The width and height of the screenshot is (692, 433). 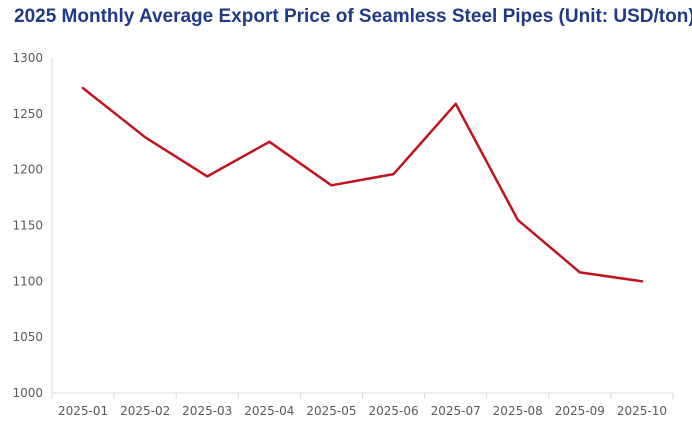 I want to click on x-tick-label: 2025-07, so click(x=456, y=411).